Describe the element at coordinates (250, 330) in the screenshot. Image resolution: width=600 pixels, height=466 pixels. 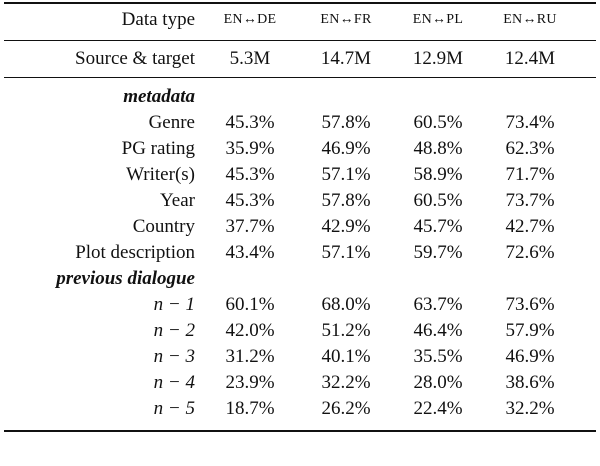
I see `row-value: 42.0%` at that location.